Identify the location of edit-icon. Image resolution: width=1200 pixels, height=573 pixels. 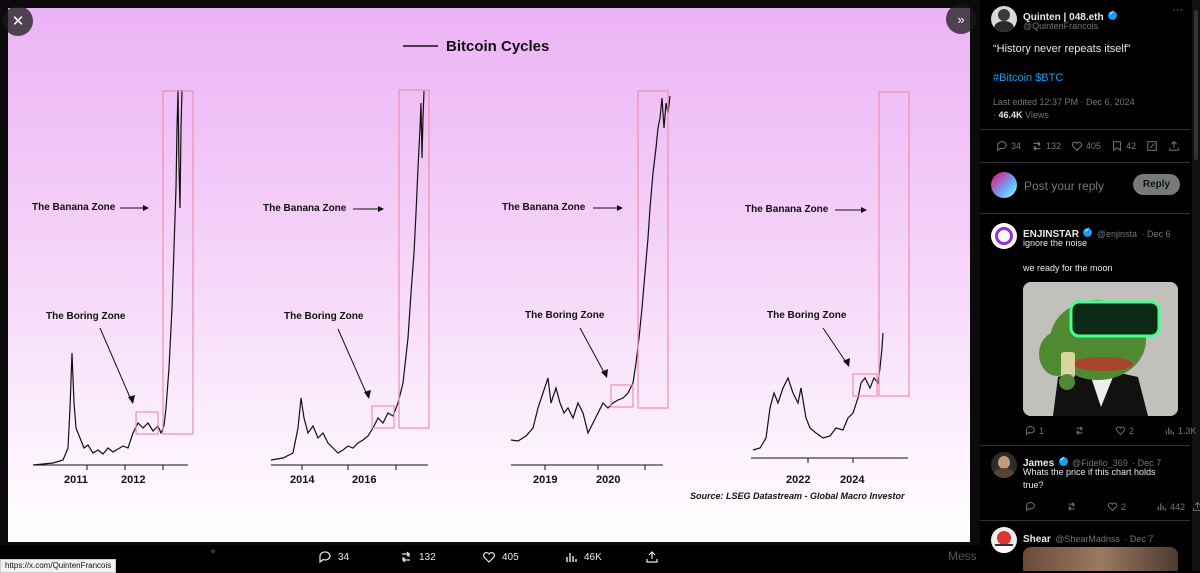
(1152, 146).